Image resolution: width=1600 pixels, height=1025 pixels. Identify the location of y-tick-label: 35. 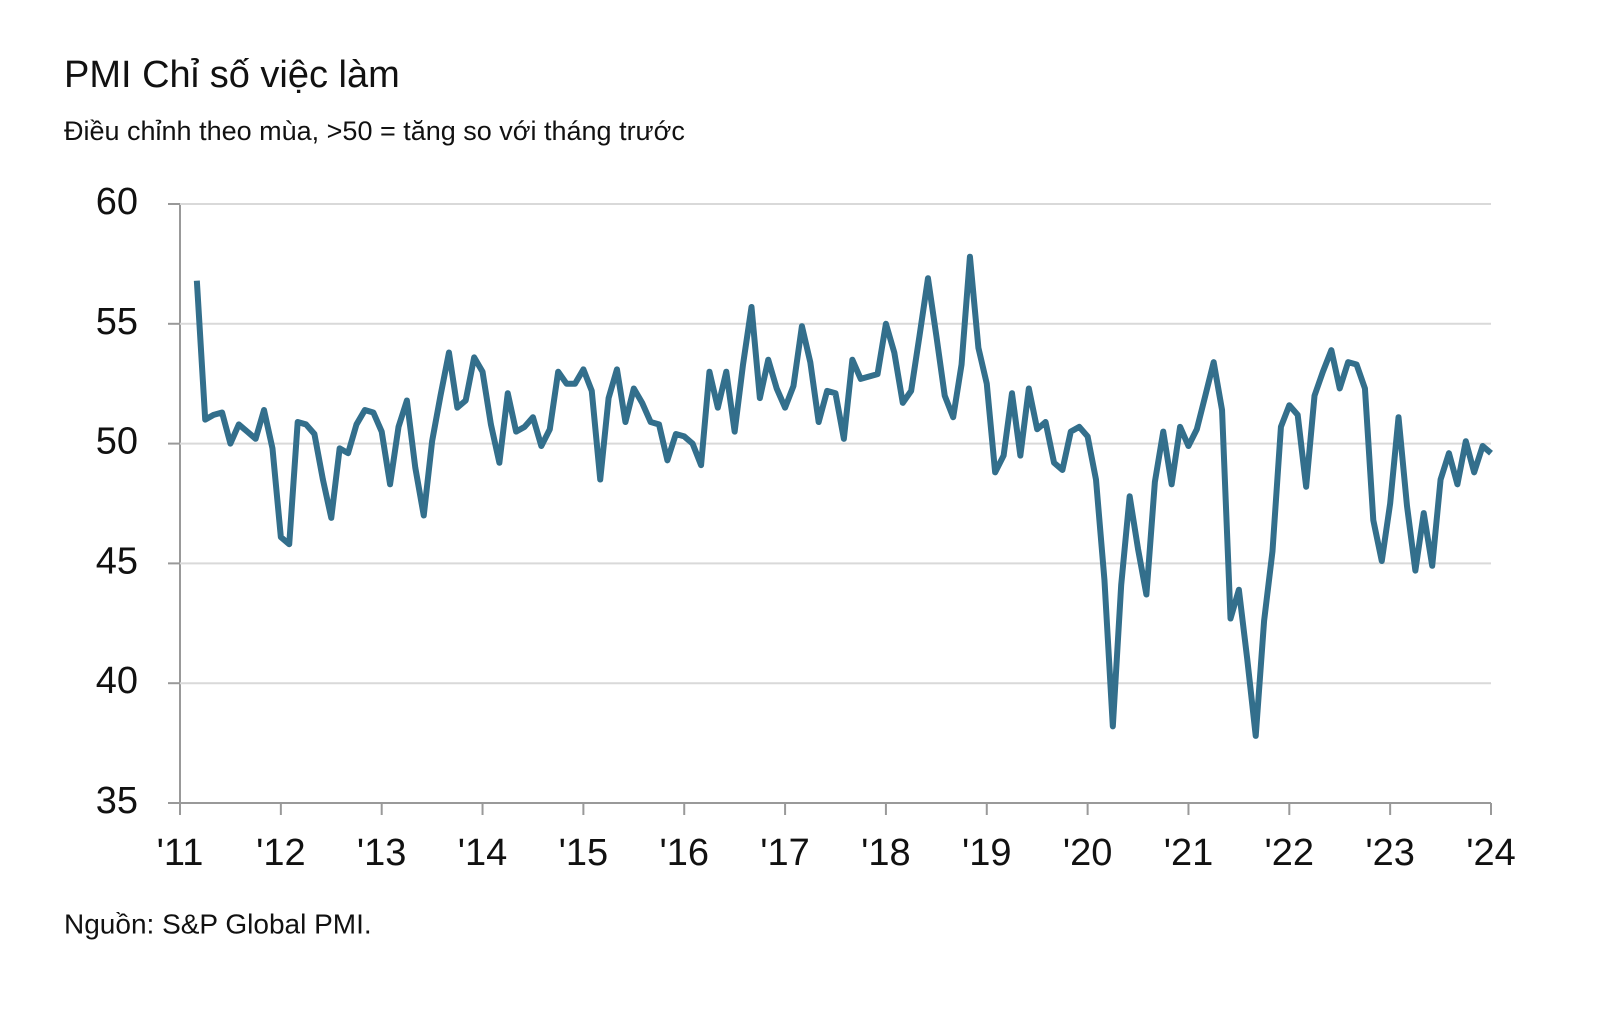
(117, 801).